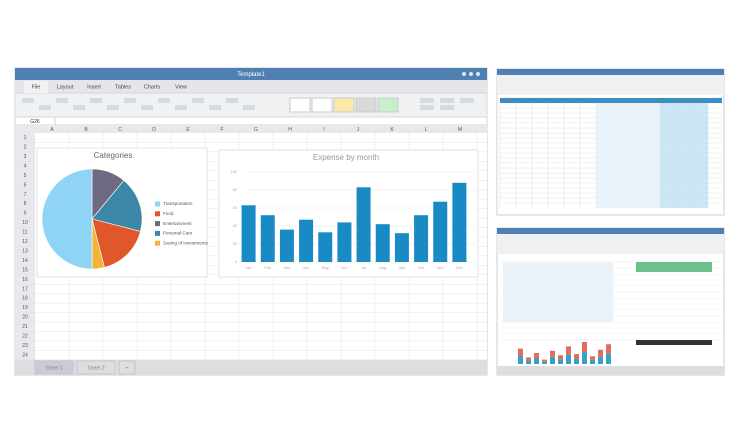  I want to click on x-tick-label: May, so click(325, 268).